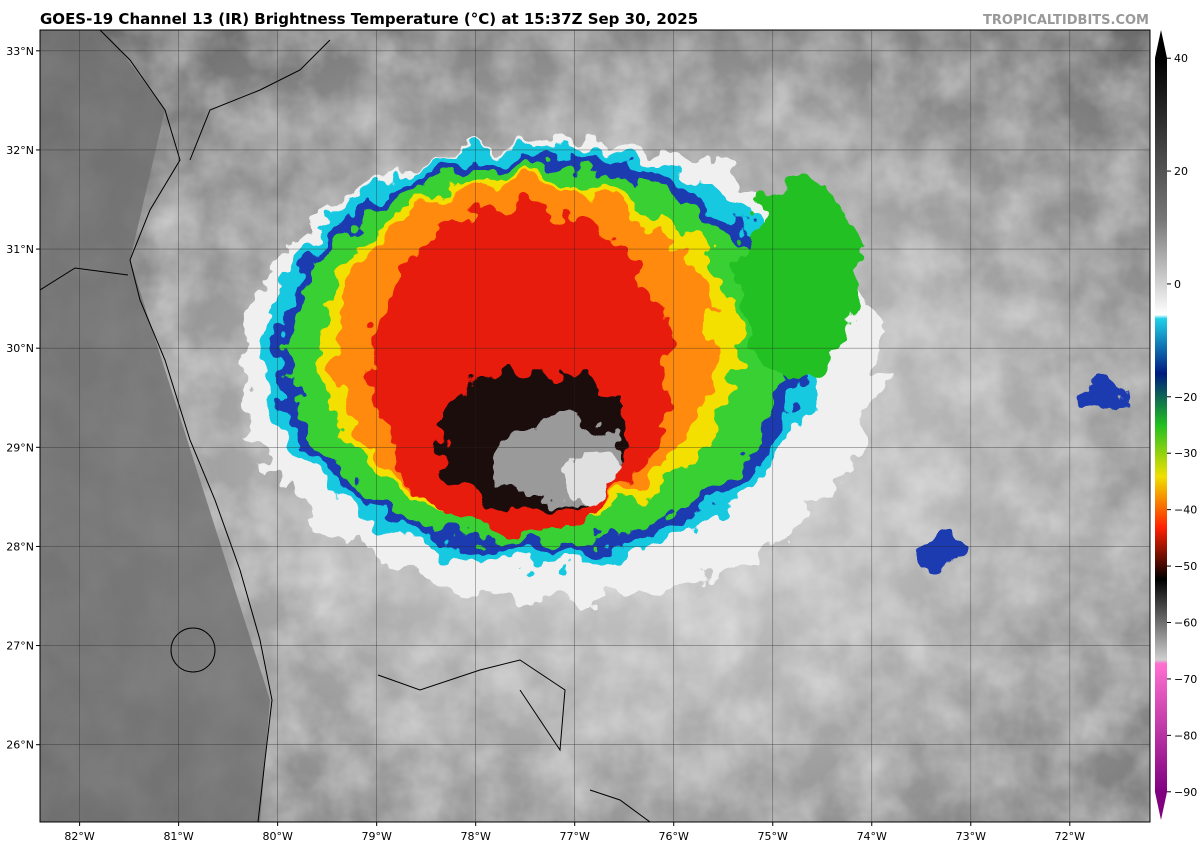 This screenshot has width=1200, height=845. I want to click on lon-label: 81°W, so click(178, 836).